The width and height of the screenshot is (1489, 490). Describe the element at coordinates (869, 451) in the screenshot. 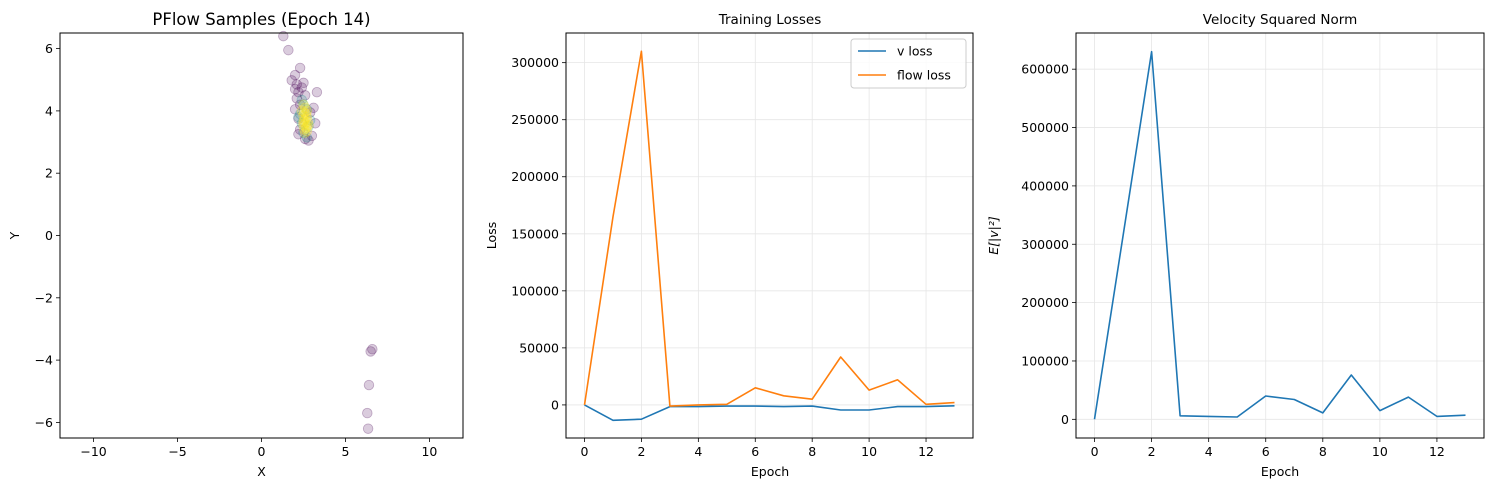

I see `losses-xtick-label: 10` at that location.